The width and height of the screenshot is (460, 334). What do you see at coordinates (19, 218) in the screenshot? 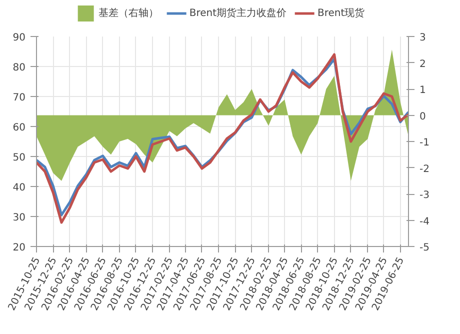
I see `y-tick-label: 30` at bounding box center [19, 218].